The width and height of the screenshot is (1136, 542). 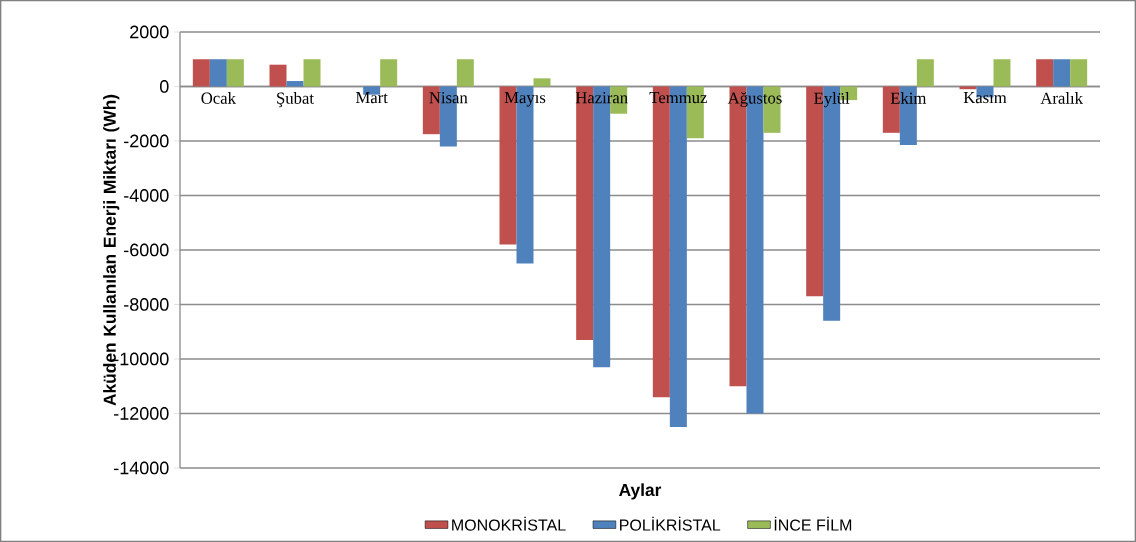 What do you see at coordinates (146, 304) in the screenshot?
I see `y-tick-label: -8000` at bounding box center [146, 304].